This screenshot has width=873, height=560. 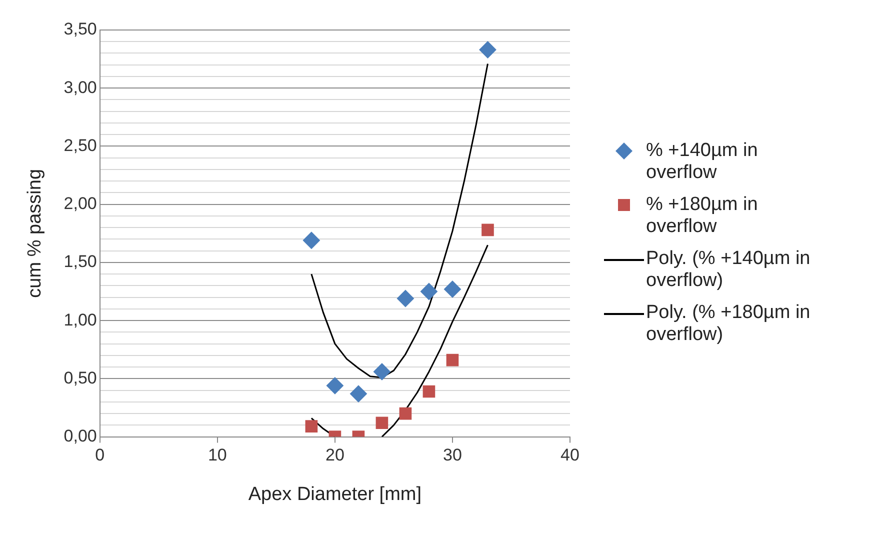 I want to click on x-tick-label: 0, so click(x=100, y=455).